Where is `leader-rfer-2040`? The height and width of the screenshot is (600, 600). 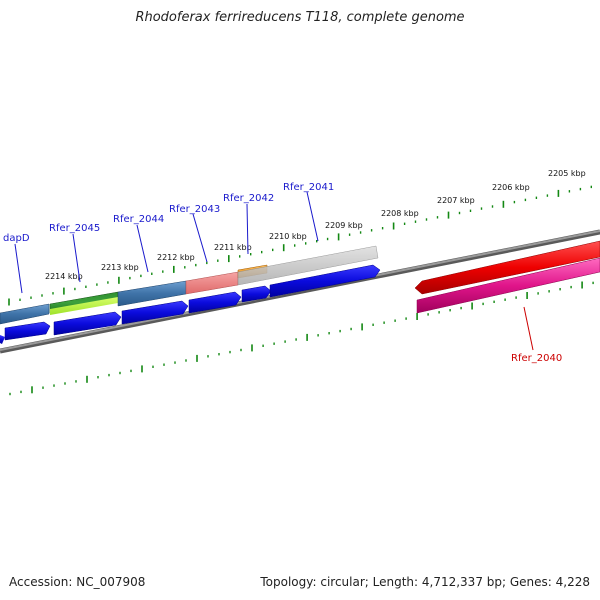
leader-rfer-2040 is located at coordinates (528, 328).